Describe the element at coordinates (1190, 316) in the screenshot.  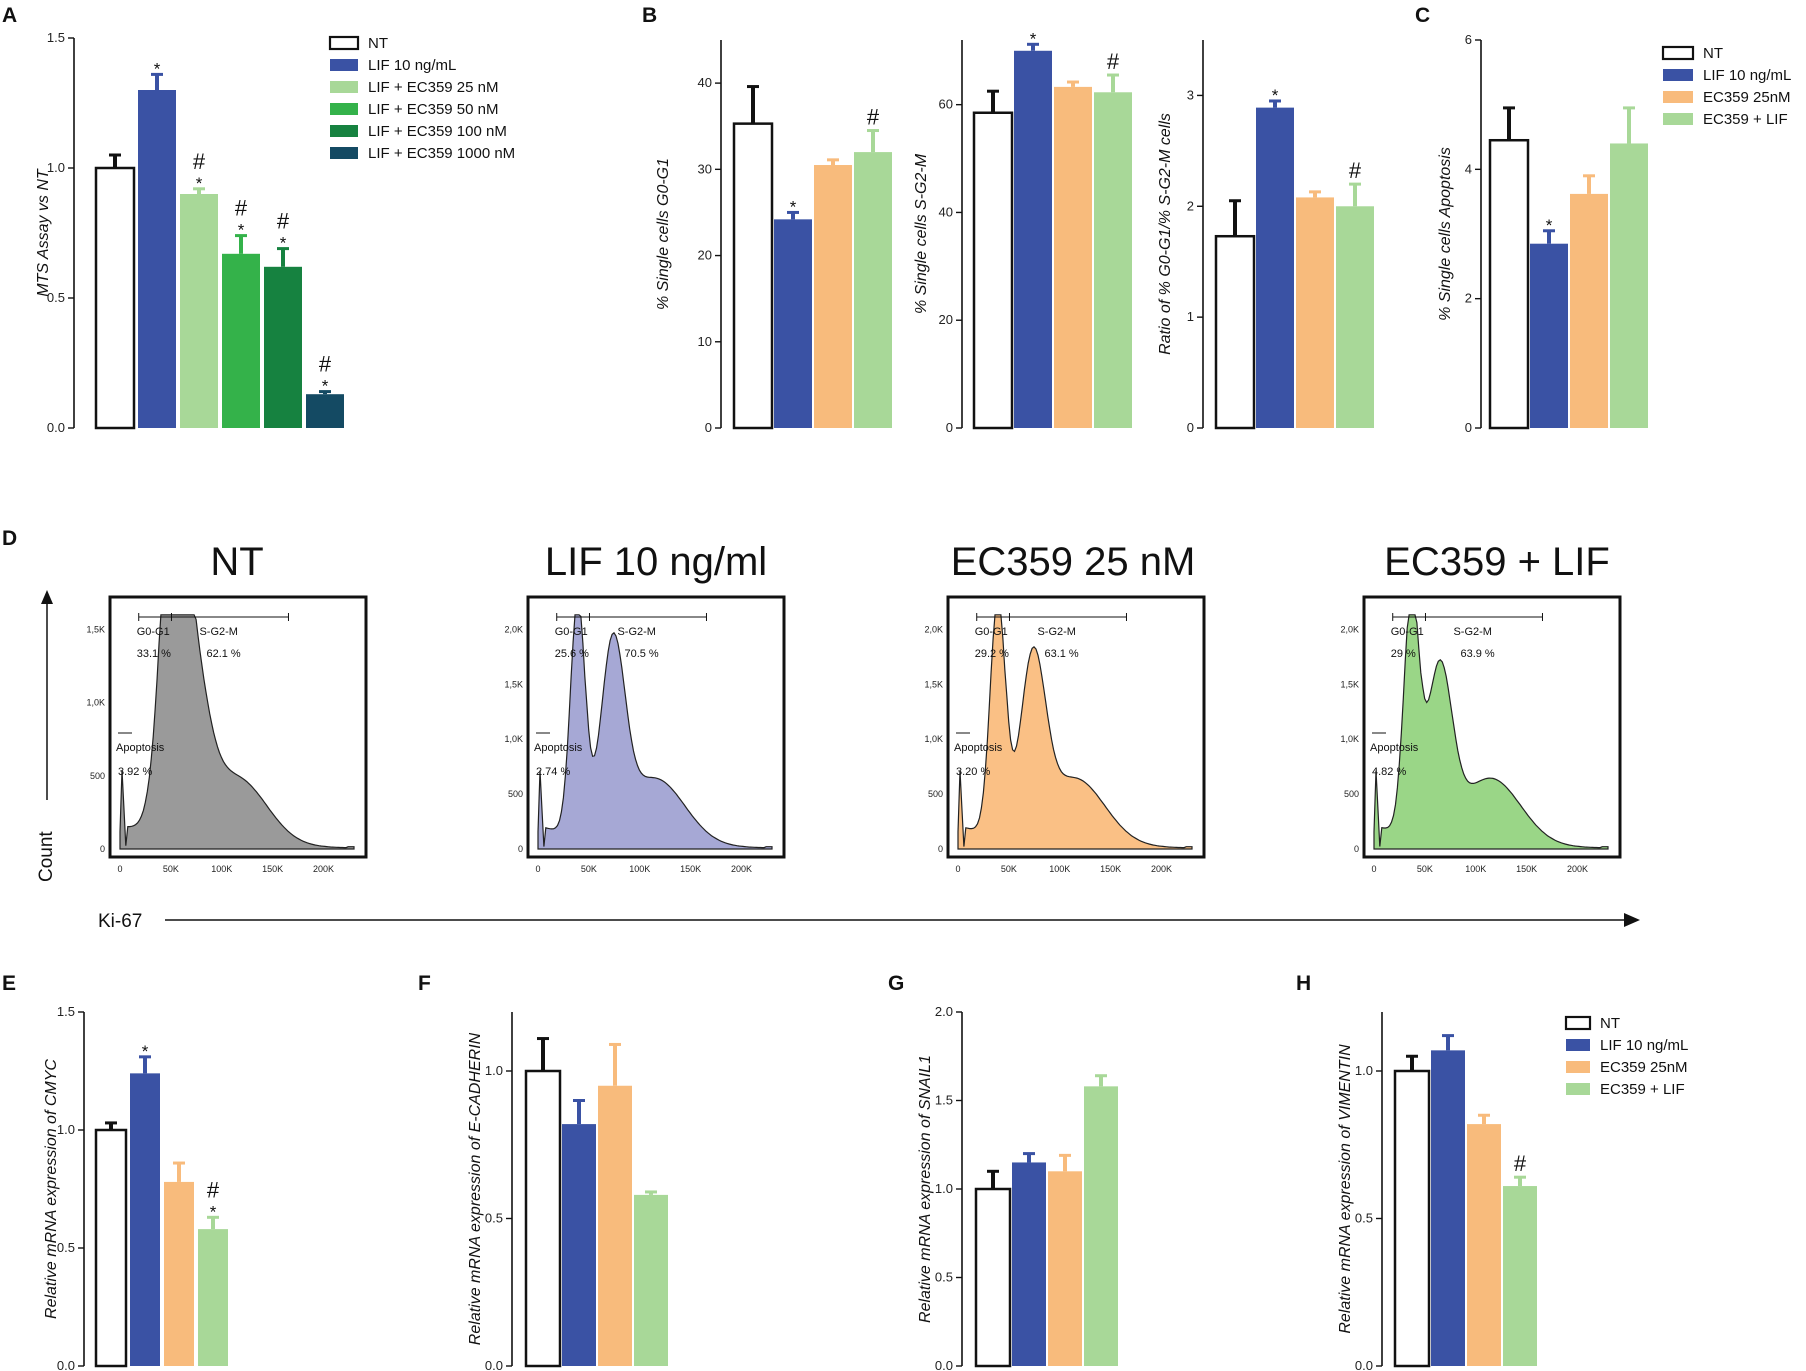
I see `y-tick-label: 1` at that location.